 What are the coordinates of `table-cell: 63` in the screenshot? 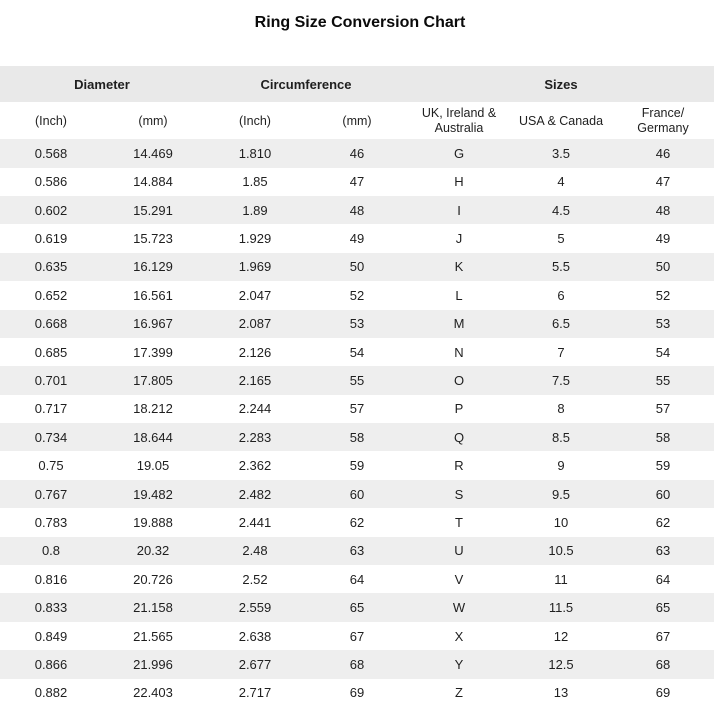 It's located at (357, 551).